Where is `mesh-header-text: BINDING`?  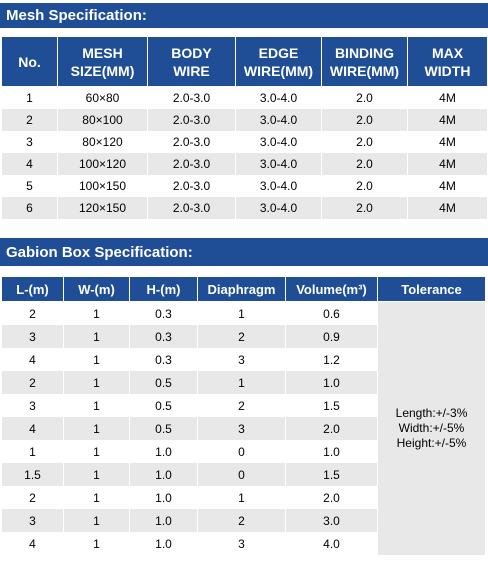 mesh-header-text: BINDING is located at coordinates (364, 52).